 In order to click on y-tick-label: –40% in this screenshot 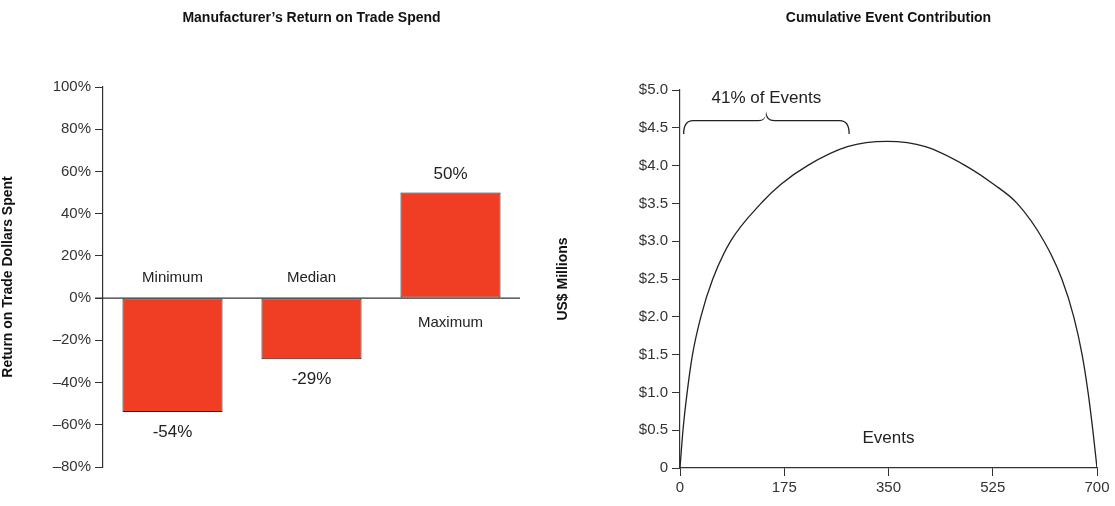, I will do `click(71, 381)`.